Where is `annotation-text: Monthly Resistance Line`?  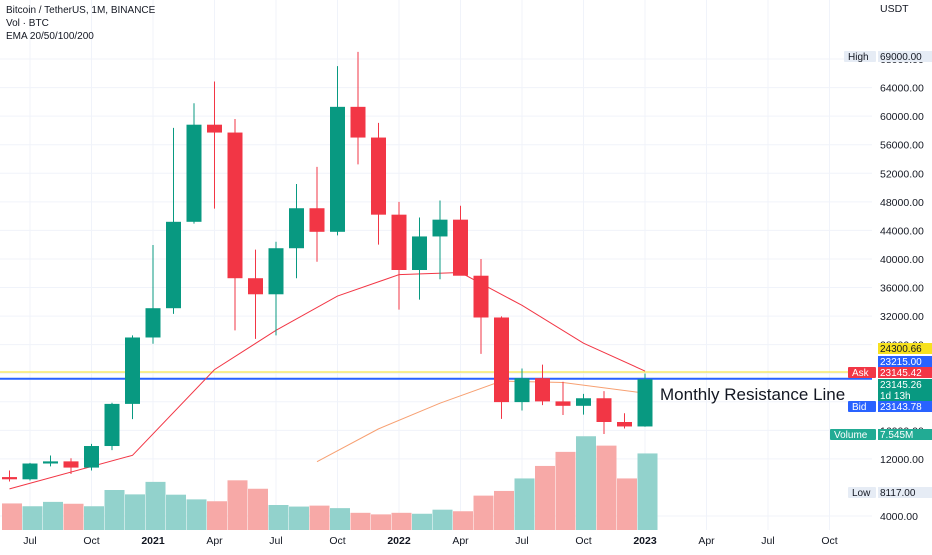
annotation-text: Monthly Resistance Line is located at coordinates (752, 394).